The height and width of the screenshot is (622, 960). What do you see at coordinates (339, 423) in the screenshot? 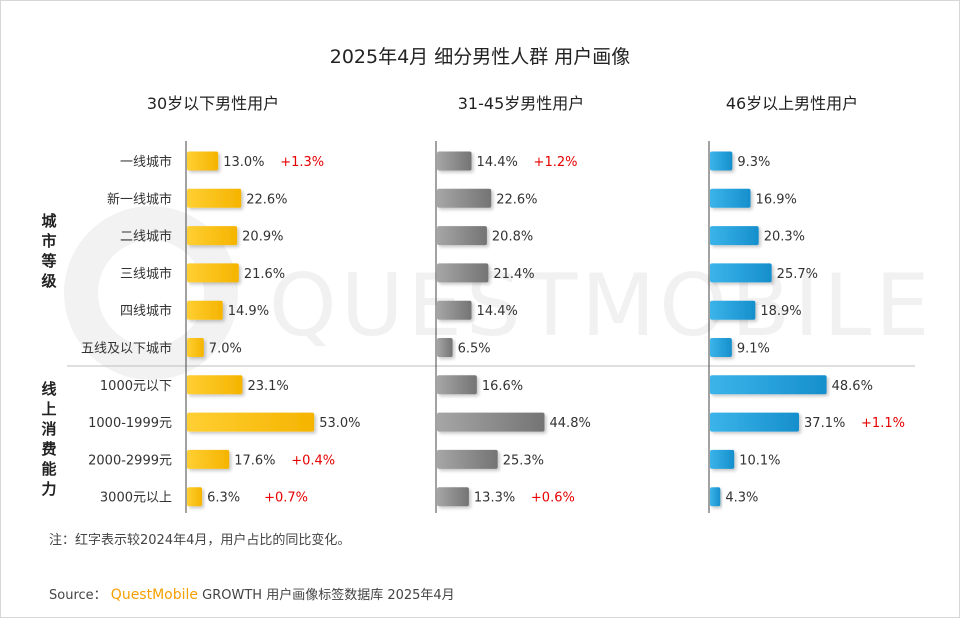
I see `value-label: 53.0%` at bounding box center [339, 423].